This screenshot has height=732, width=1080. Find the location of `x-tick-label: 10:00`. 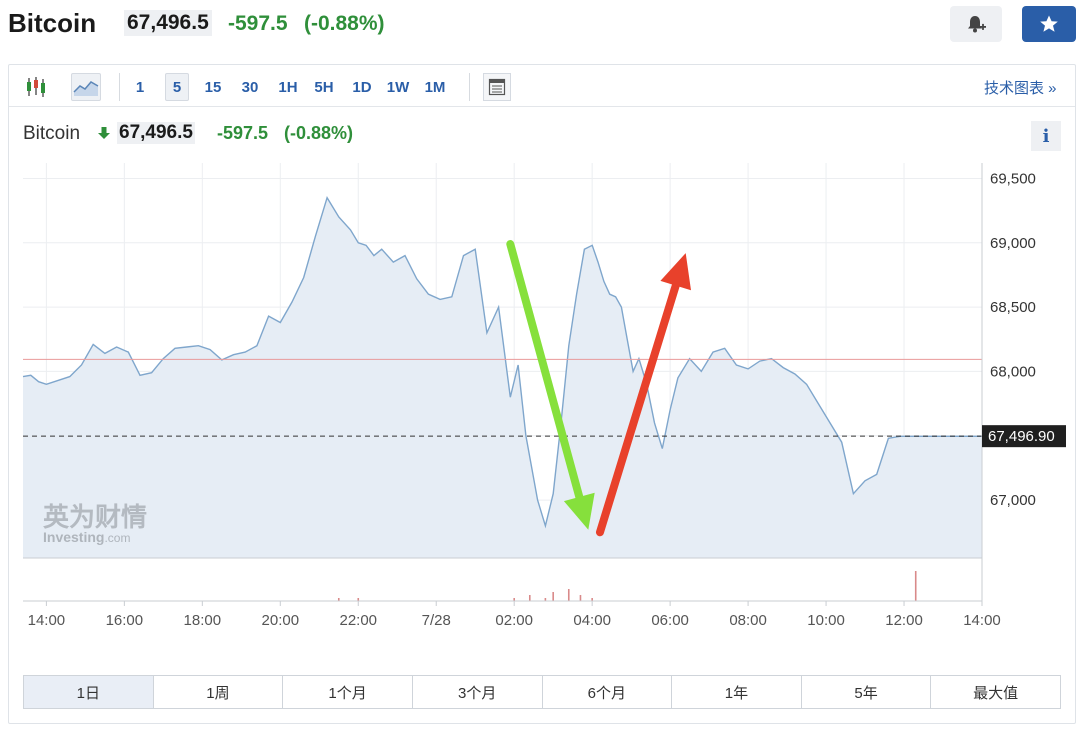

x-tick-label: 10:00 is located at coordinates (826, 618).